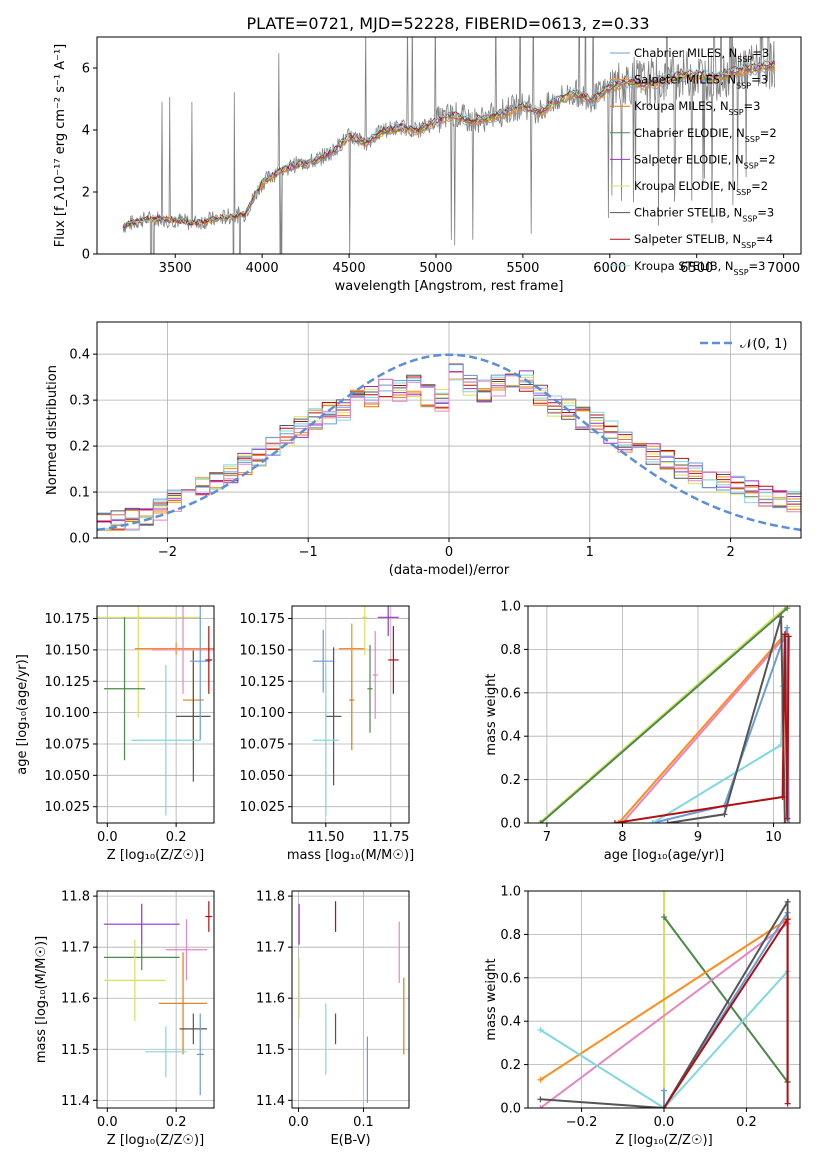 This screenshot has height=1170, width=819. I want to click on y-tick-label: 4, so click(86, 131).